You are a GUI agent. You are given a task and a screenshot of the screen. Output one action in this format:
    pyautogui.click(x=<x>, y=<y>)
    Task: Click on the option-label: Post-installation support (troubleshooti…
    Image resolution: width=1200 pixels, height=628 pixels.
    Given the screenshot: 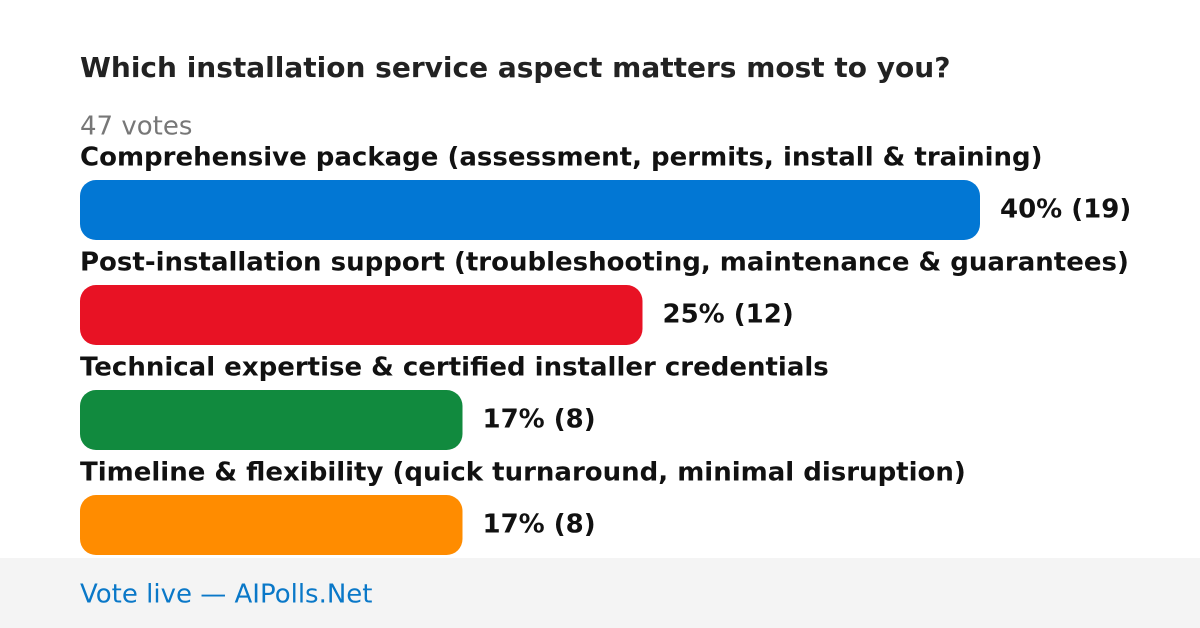 What is the action you would take?
    pyautogui.click(x=604, y=263)
    